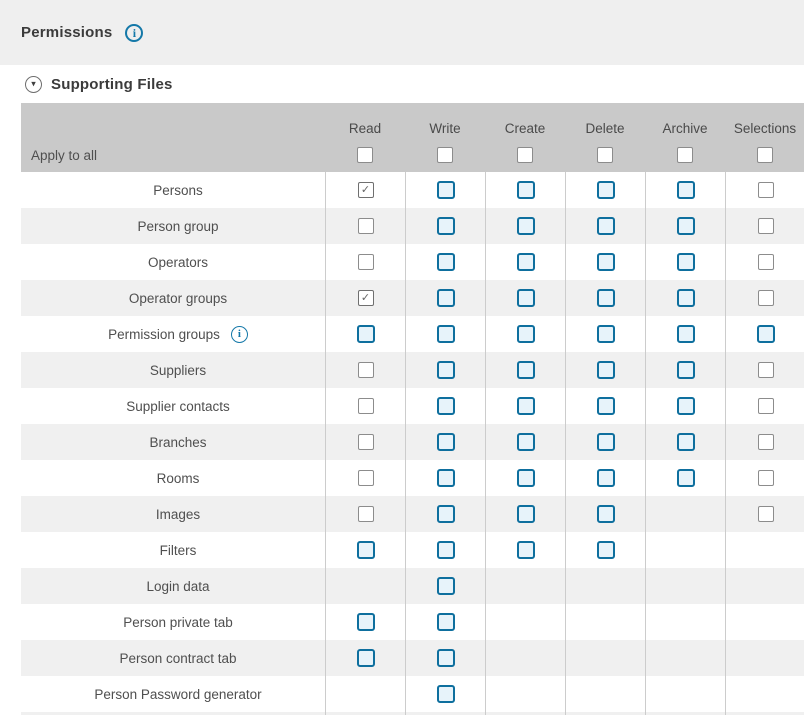  Describe the element at coordinates (765, 478) in the screenshot. I see `checkbox-rooms-selections` at that location.